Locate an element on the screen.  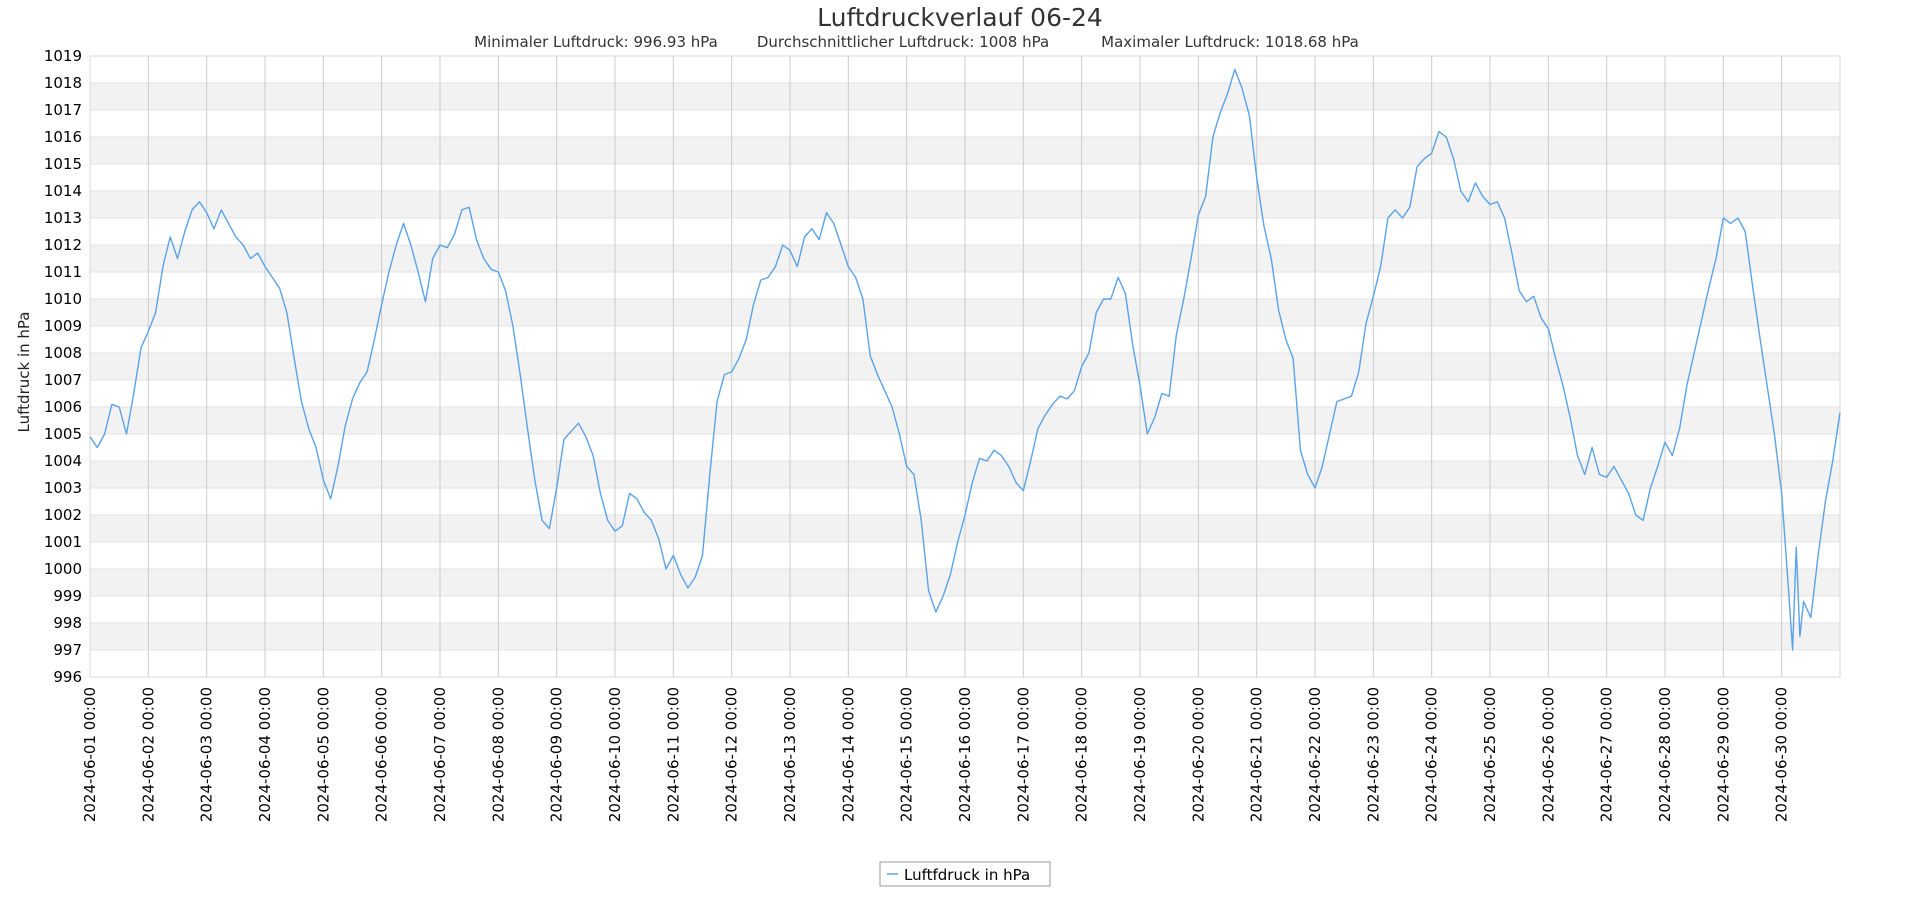
y-tick-label: 1006 is located at coordinates (63, 407).